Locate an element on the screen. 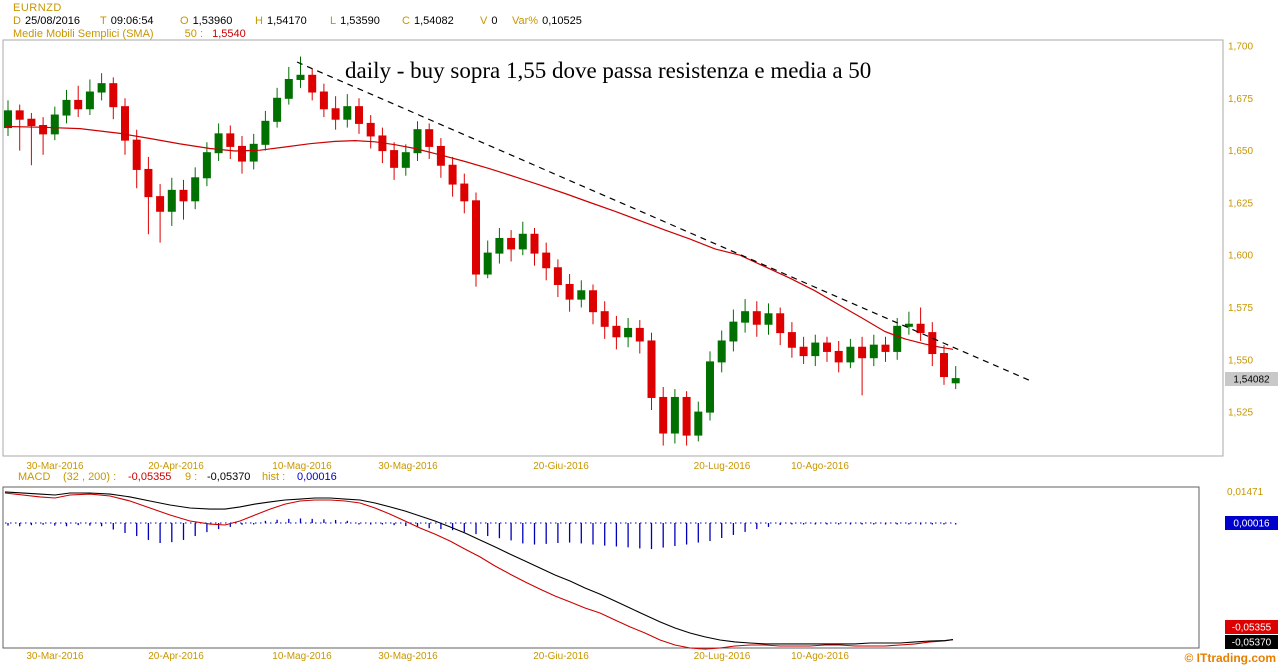 The width and height of the screenshot is (1278, 668). ohlc-field-d: D 25/08/2016 is located at coordinates (46, 21).